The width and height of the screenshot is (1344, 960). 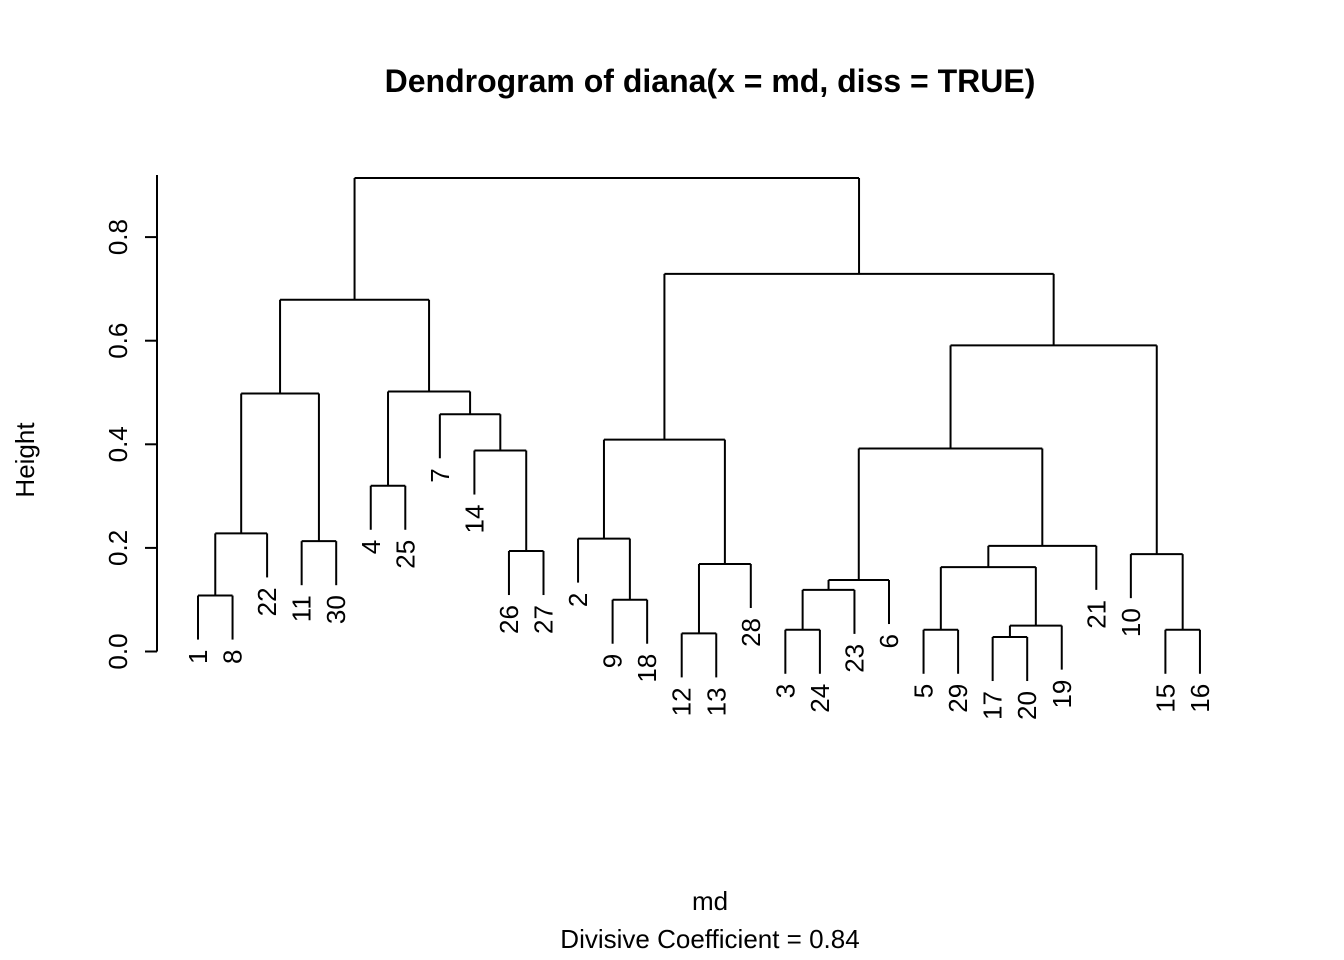 I want to click on leaf-label: 14, so click(x=474, y=519).